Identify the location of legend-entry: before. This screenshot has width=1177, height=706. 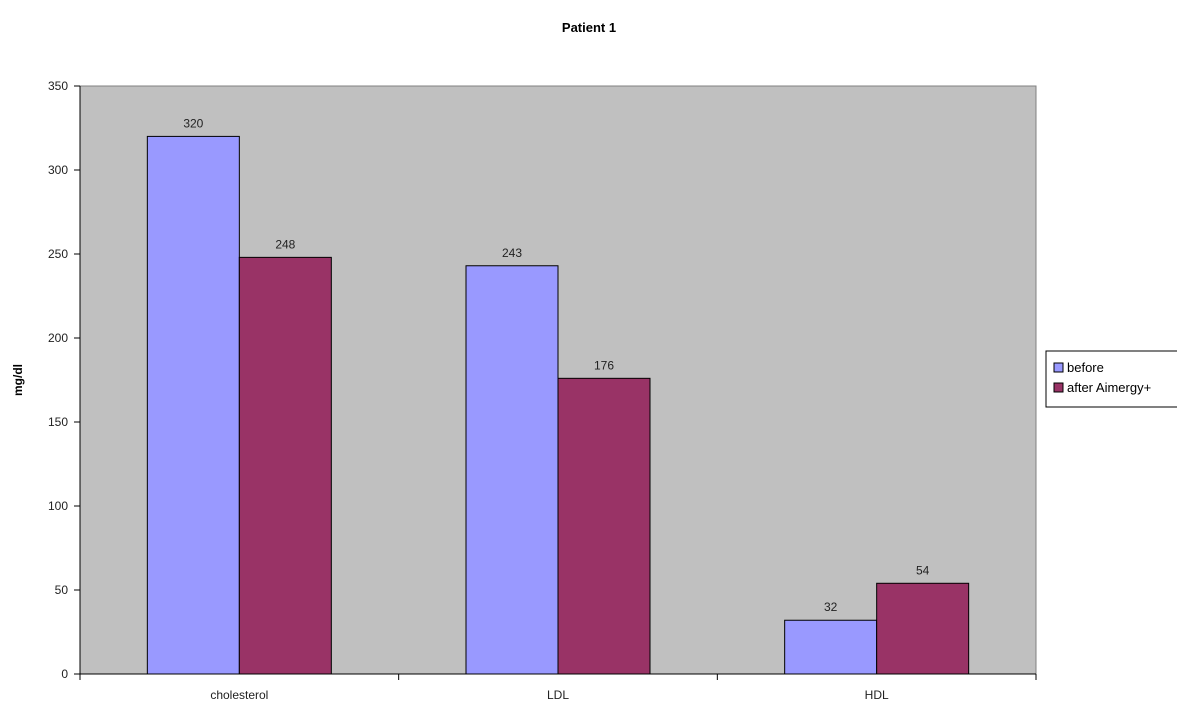
(1085, 367).